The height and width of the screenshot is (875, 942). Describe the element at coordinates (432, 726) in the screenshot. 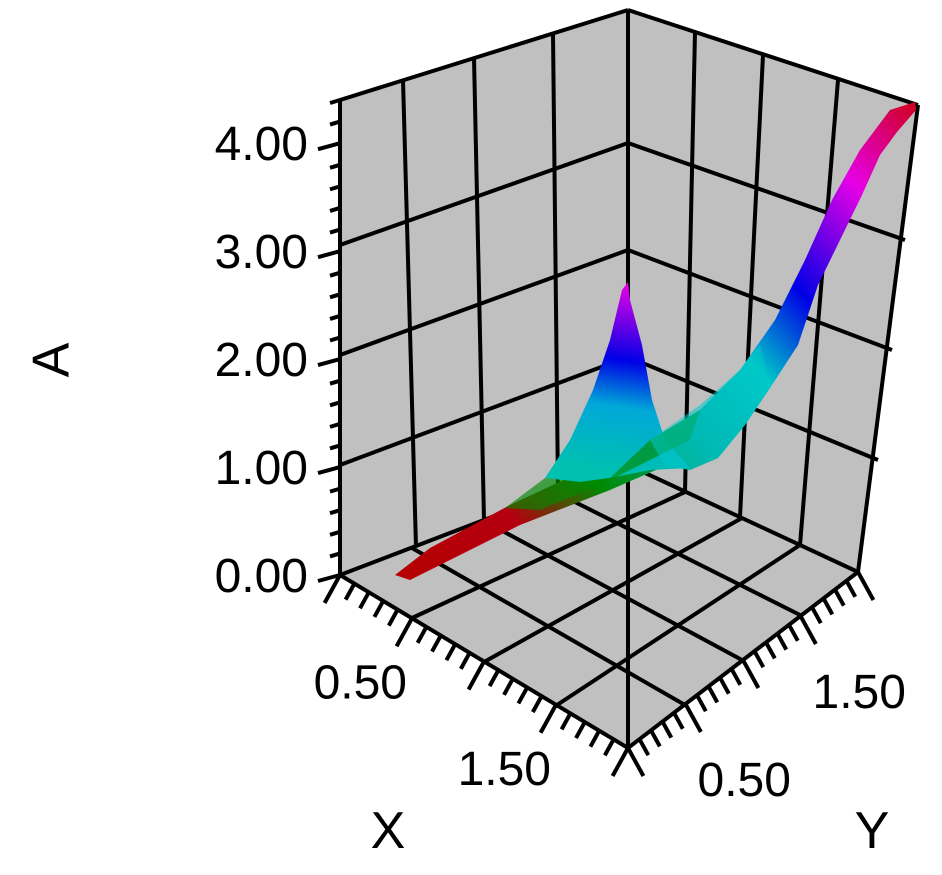

I see `x-tick-labels: 0.50 1.50` at that location.